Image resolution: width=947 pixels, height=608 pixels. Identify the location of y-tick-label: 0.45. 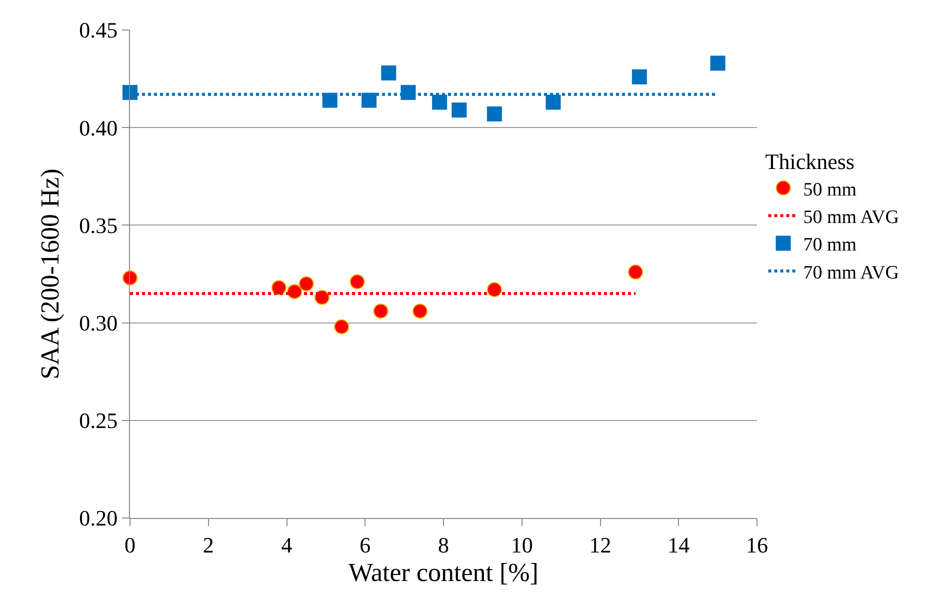
(98, 30).